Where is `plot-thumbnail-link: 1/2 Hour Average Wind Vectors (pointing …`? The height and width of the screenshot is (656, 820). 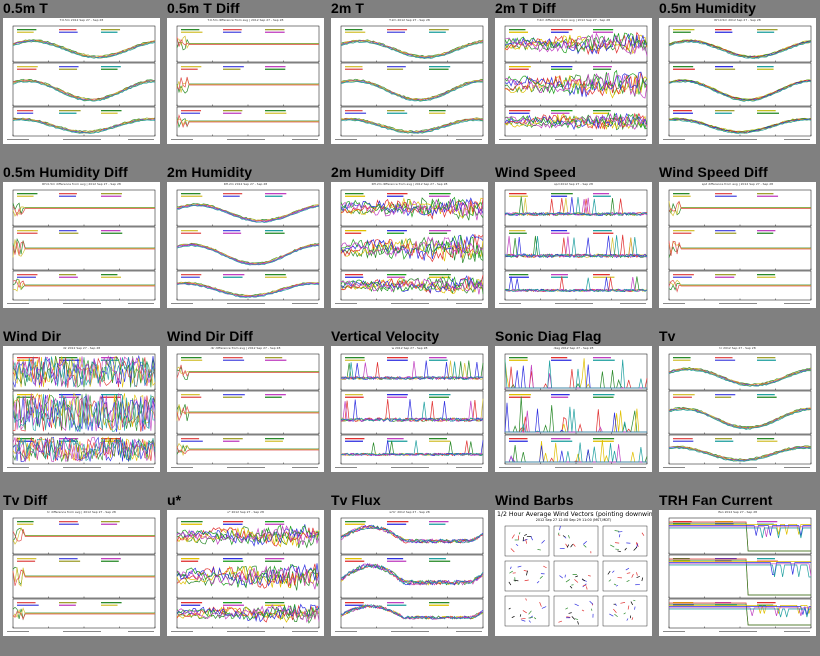
plot-thumbnail-link: 1/2 Hour Average Wind Vectors (pointing … is located at coordinates (573, 573).